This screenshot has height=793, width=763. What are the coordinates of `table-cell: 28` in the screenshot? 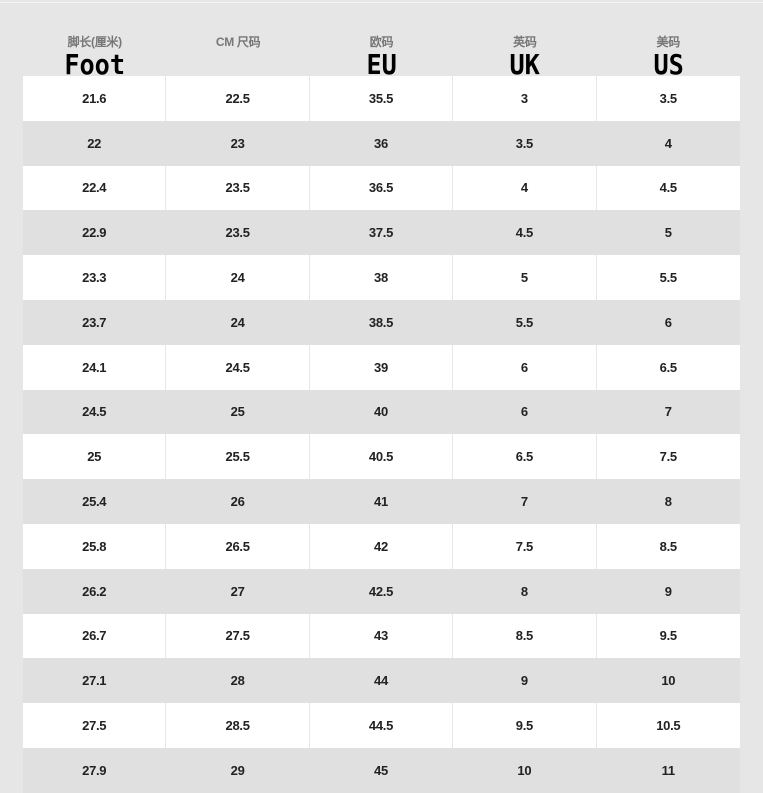 It's located at (238, 681).